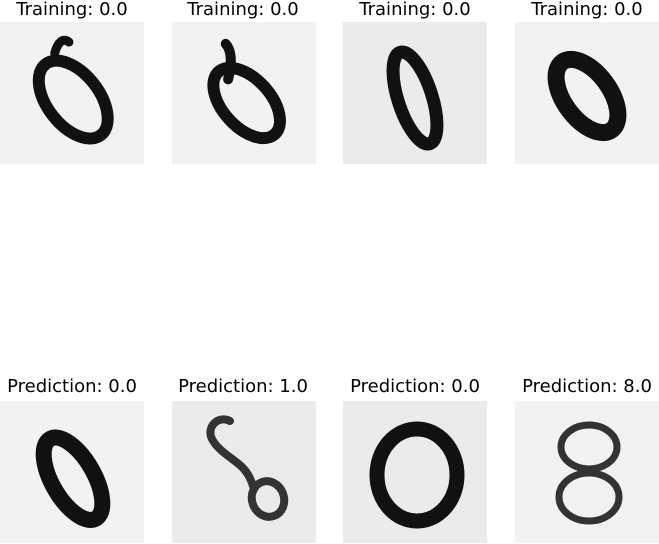  Describe the element at coordinates (587, 386) in the screenshot. I see `prediction-title-4: Prediction: 8.0` at that location.